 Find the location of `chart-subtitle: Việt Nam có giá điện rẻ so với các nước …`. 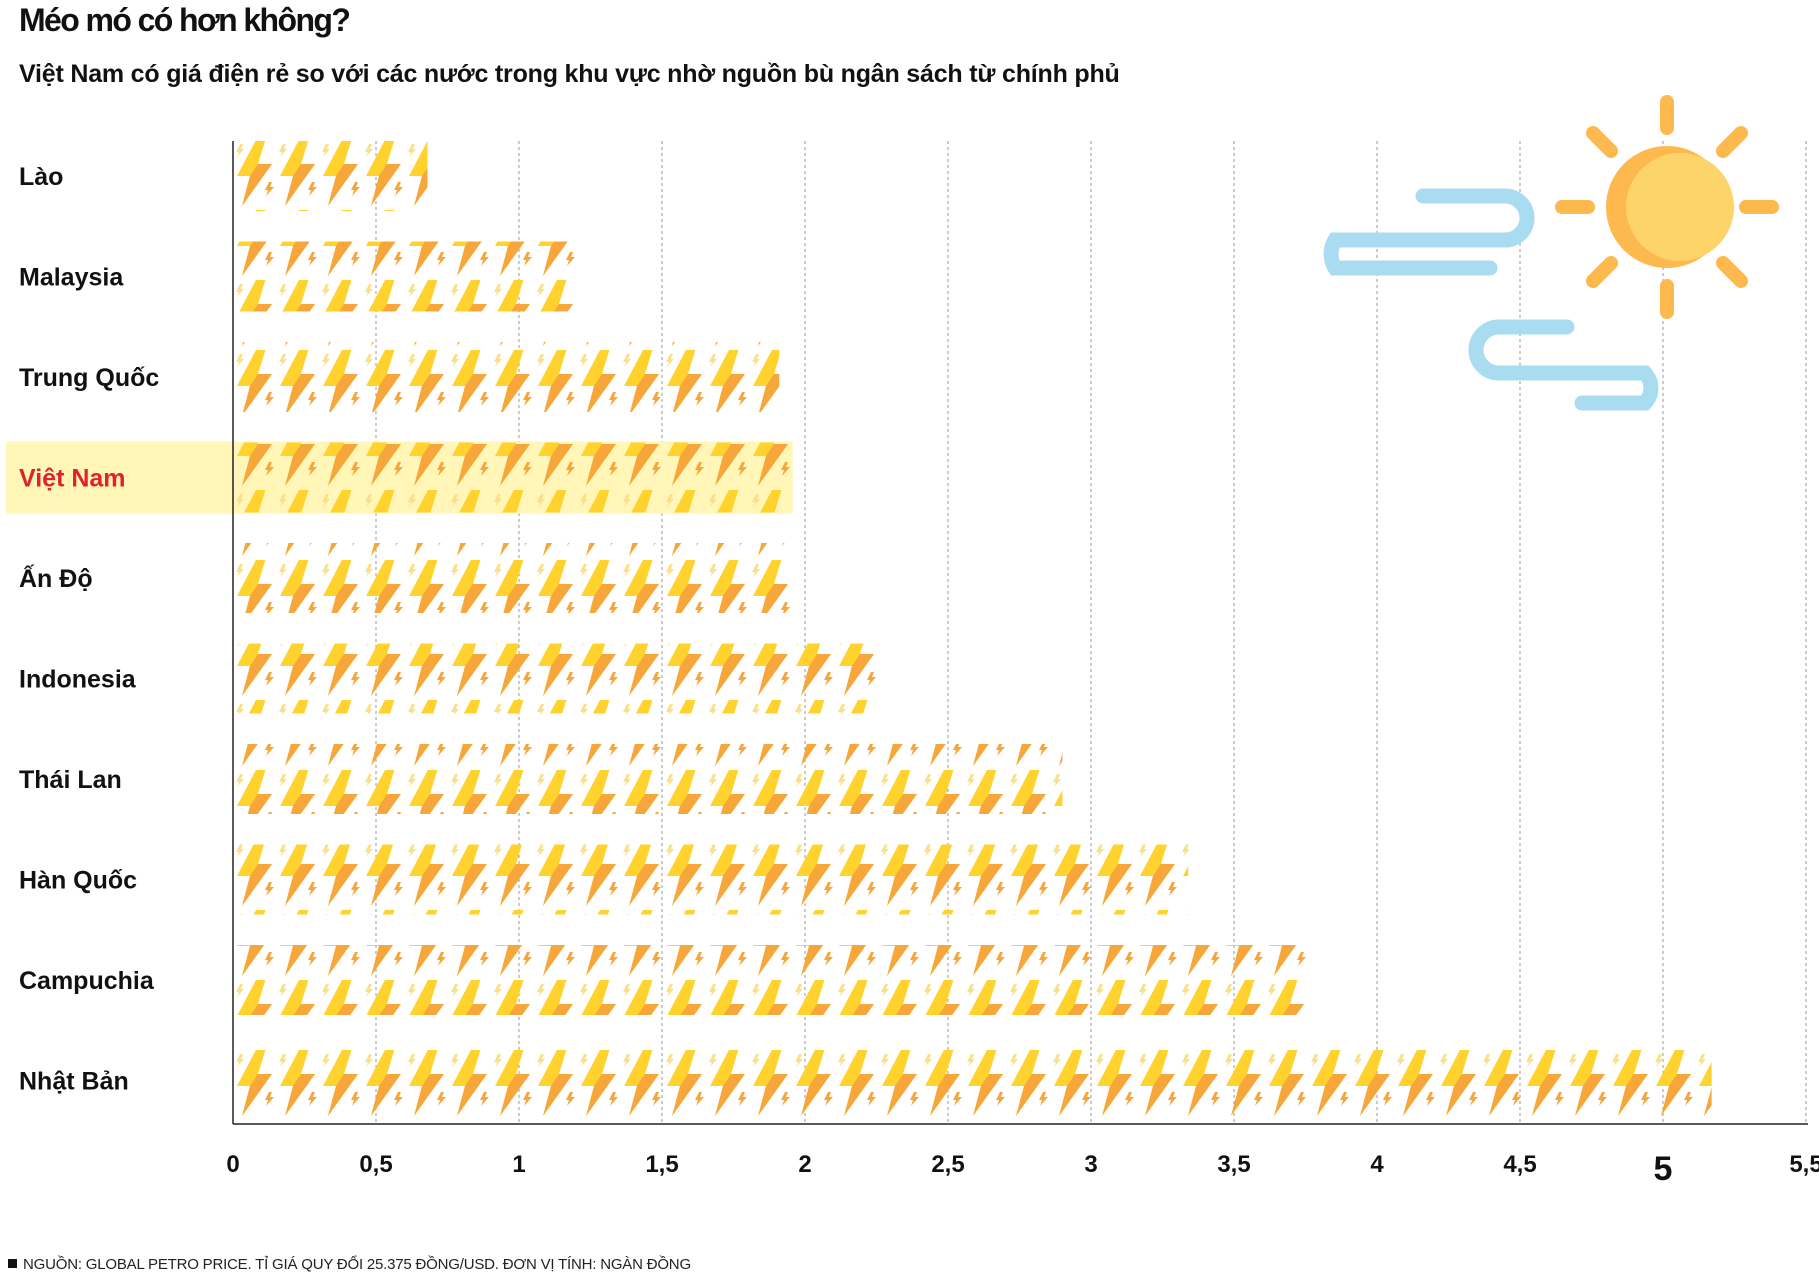

chart-subtitle: Việt Nam có giá điện rẻ so với các nước … is located at coordinates (569, 74).